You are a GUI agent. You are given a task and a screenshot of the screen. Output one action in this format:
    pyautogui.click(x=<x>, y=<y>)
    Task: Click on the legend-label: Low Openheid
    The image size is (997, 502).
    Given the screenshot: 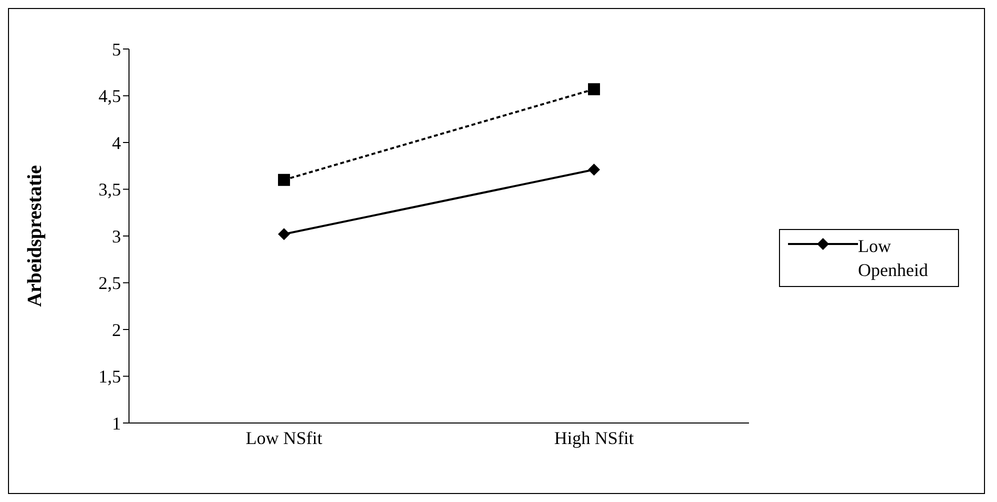 What is the action you would take?
    pyautogui.click(x=893, y=258)
    